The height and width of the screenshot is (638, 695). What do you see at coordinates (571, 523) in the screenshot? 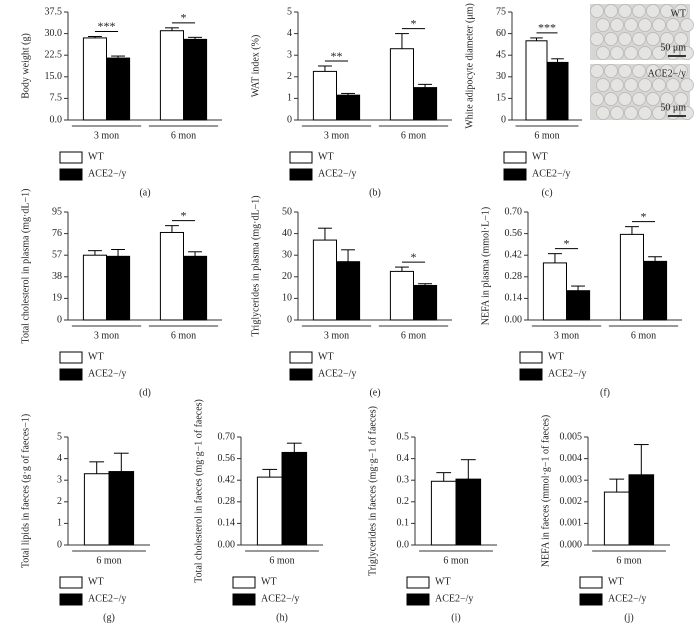
I see `y-tick-label: 0.001` at bounding box center [571, 523].